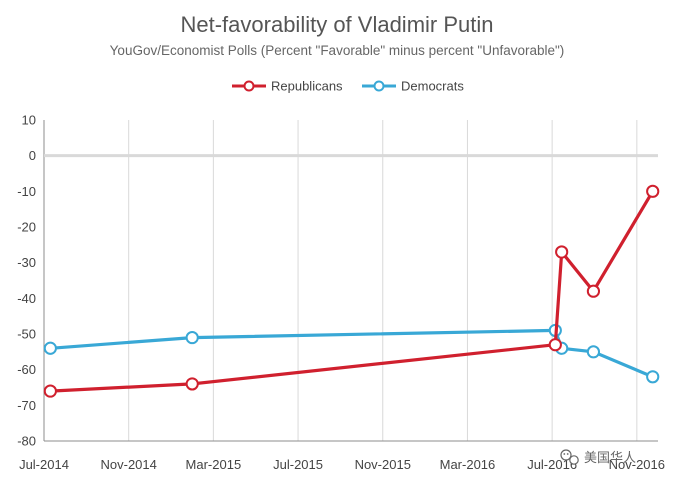 Image resolution: width=674 pixels, height=488 pixels. Describe the element at coordinates (26, 298) in the screenshot. I see `y-tick-label: -40` at that location.